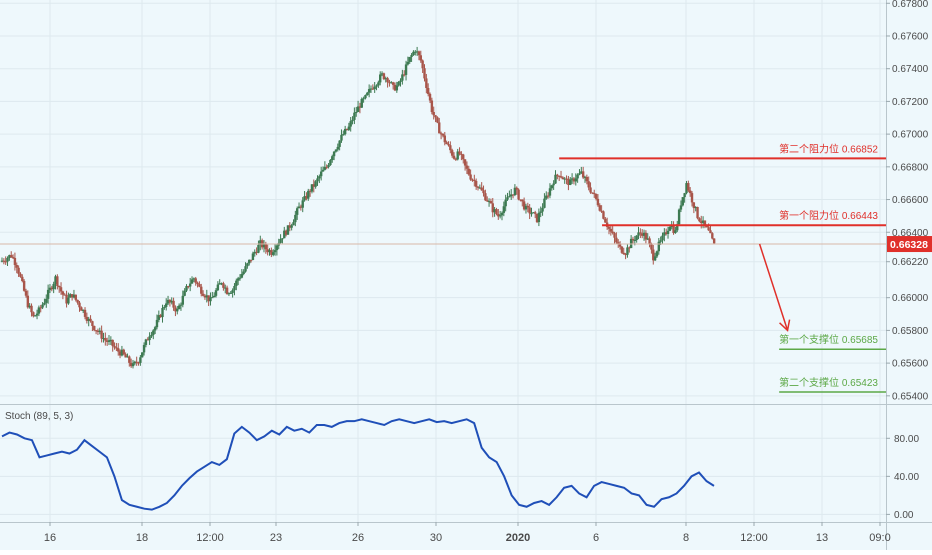 Image resolution: width=932 pixels, height=555 pixels. What do you see at coordinates (910, 364) in the screenshot?
I see `price-tick-label: 0.65600` at bounding box center [910, 364].